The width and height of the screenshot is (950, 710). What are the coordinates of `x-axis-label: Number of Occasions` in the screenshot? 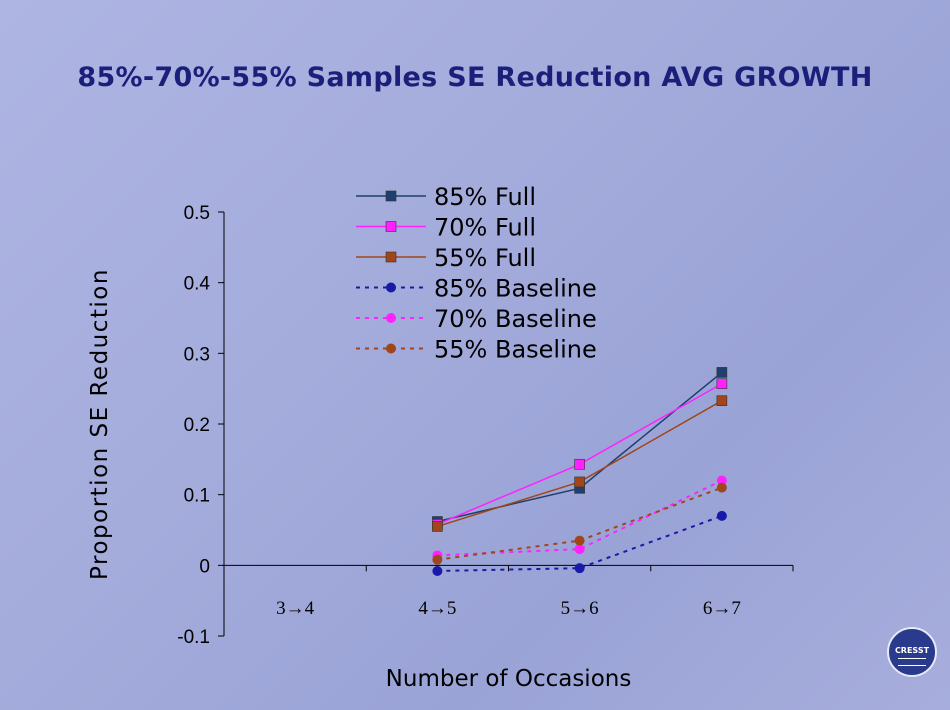 It's located at (509, 679).